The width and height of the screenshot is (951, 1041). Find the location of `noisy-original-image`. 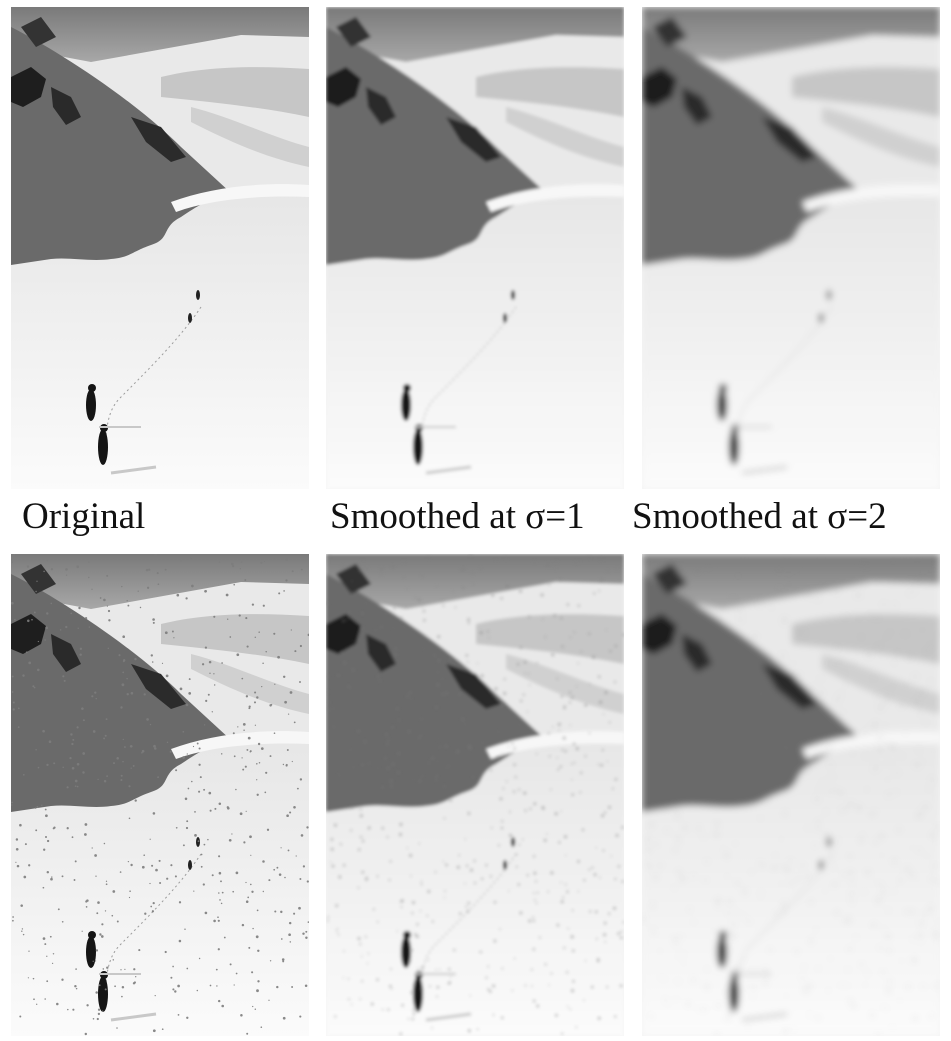

noisy-original-image is located at coordinates (160, 795).